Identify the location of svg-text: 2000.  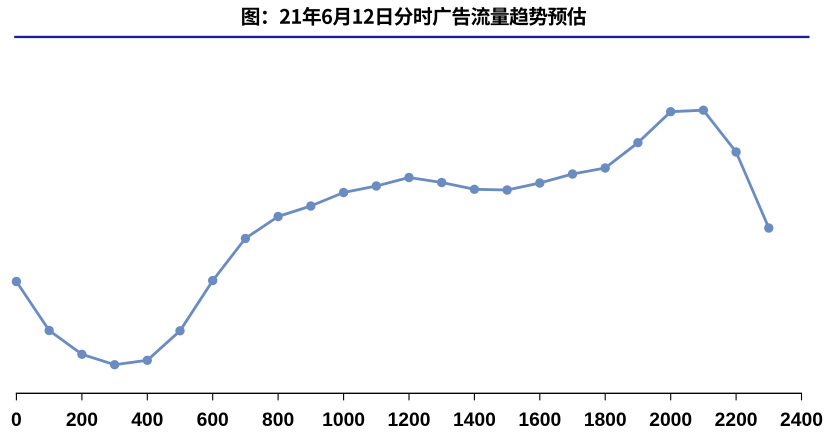
(670, 420).